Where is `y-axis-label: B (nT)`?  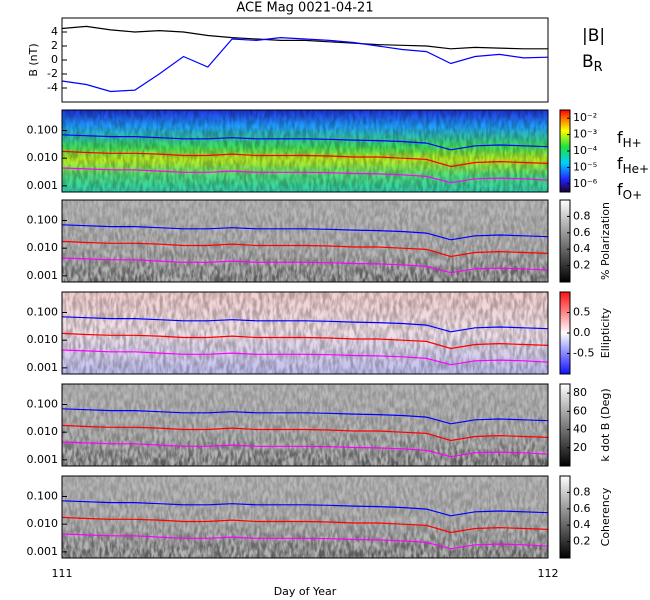 y-axis-label: B (nT) is located at coordinates (33, 59).